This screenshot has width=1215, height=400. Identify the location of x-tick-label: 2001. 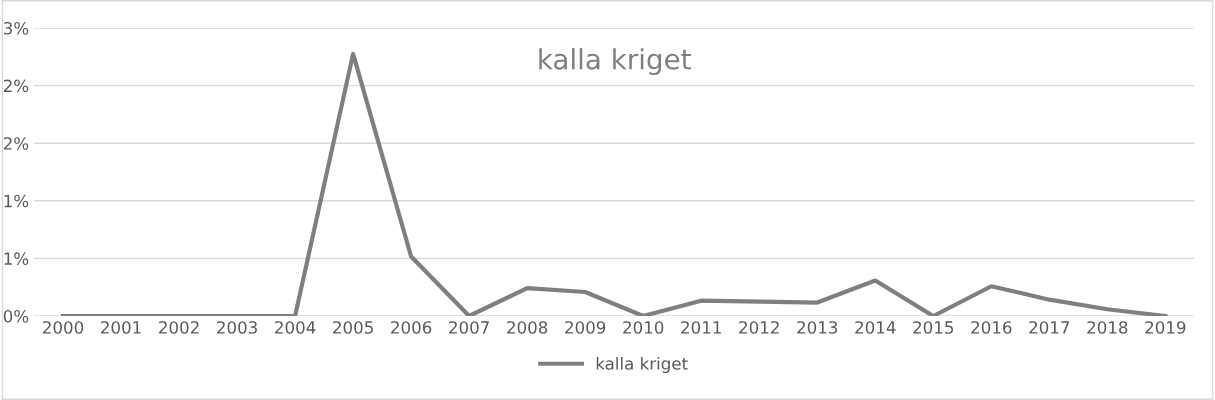
(121, 327).